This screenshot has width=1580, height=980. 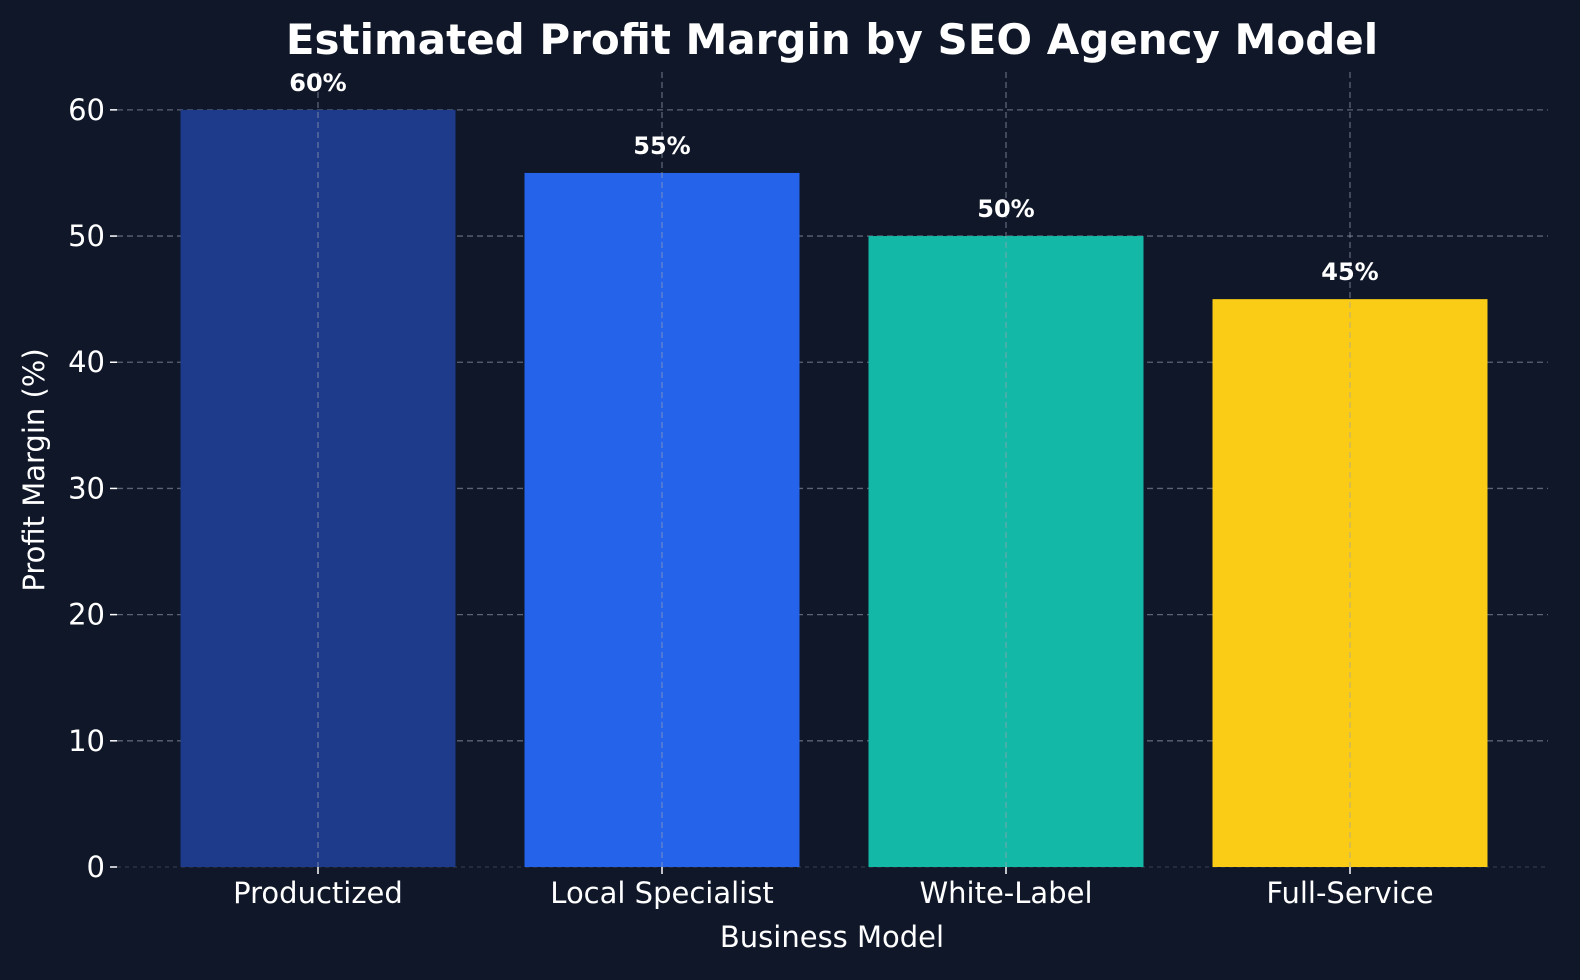 I want to click on x-tick-label: Full-Service, so click(x=1349, y=893).